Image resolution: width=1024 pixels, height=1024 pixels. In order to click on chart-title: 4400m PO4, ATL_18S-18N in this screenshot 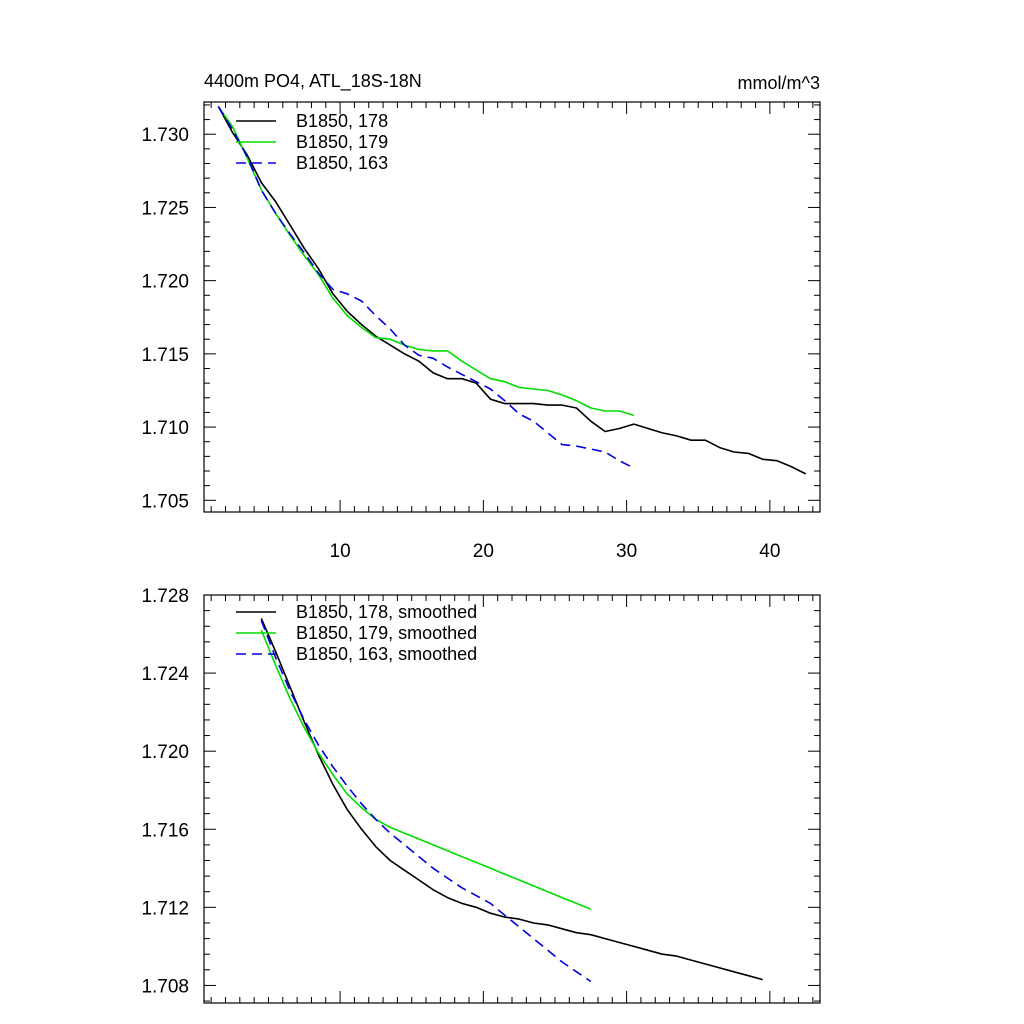, I will do `click(313, 81)`.